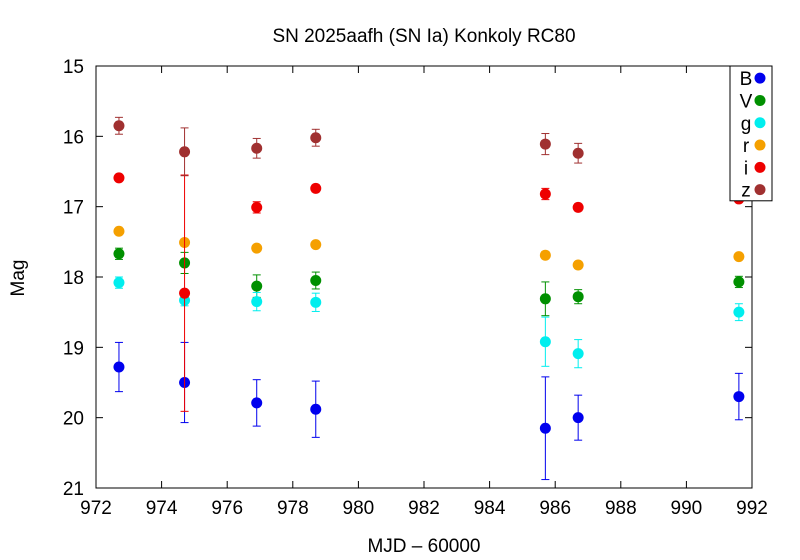 The image size is (800, 560). Describe the element at coordinates (760, 100) in the screenshot. I see `legend-marker-V` at that location.